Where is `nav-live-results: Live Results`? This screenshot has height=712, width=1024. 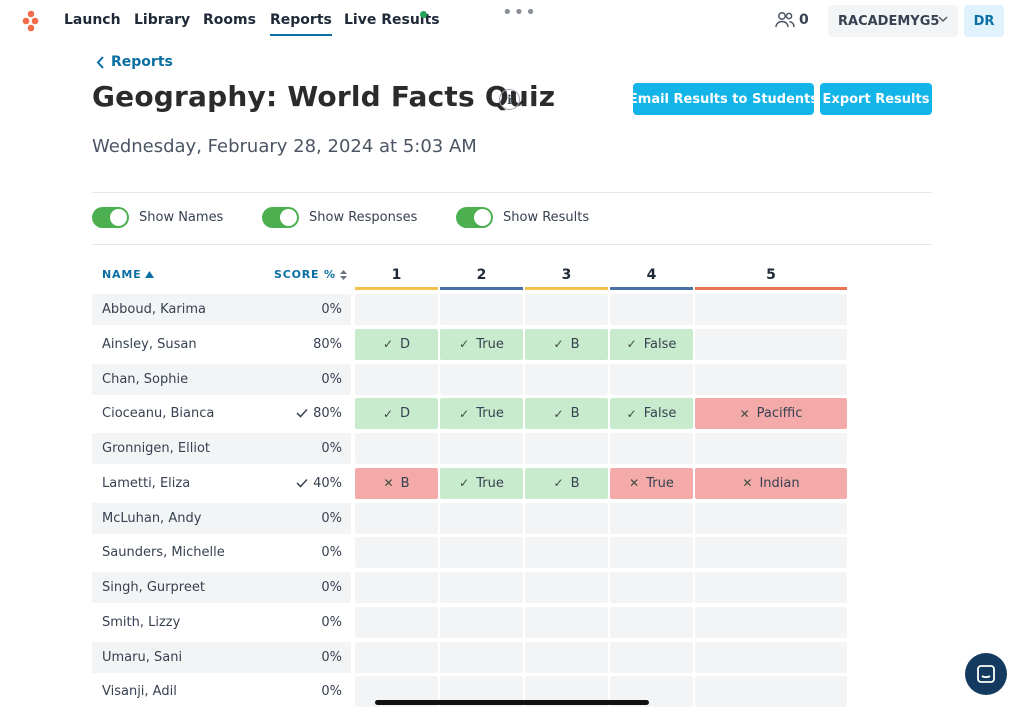 nav-live-results: Live Results is located at coordinates (392, 20).